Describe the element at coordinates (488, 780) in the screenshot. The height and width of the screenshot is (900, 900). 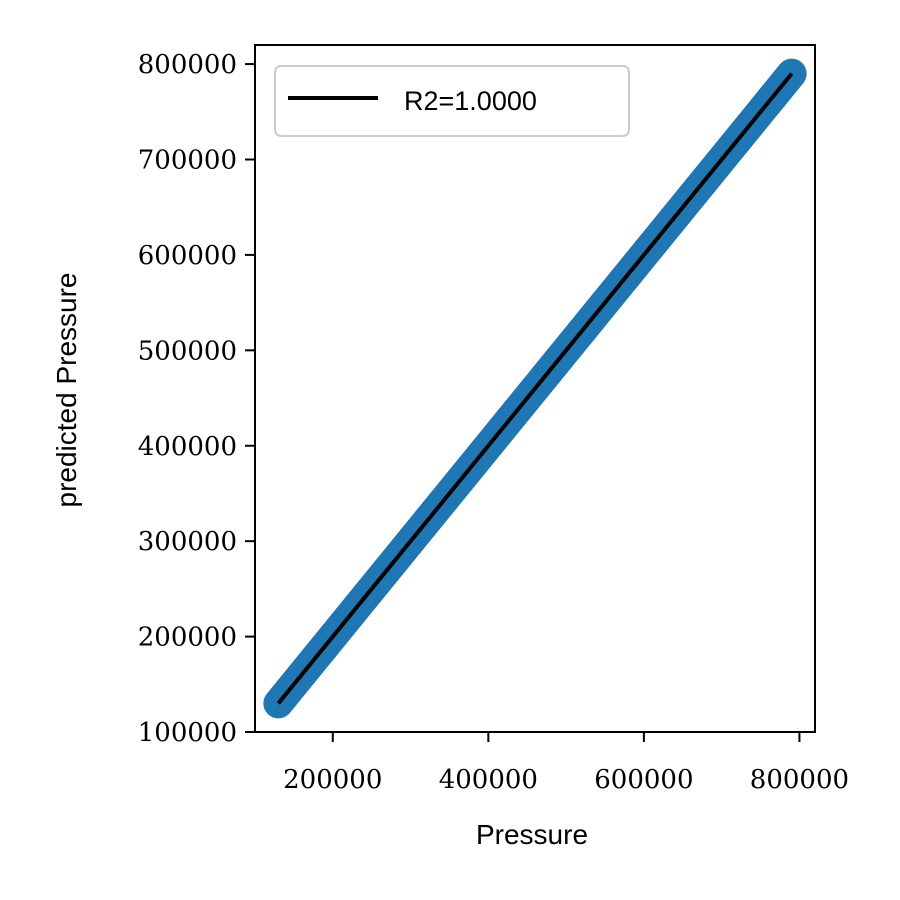
I see `x-tick-label: 400000` at that location.